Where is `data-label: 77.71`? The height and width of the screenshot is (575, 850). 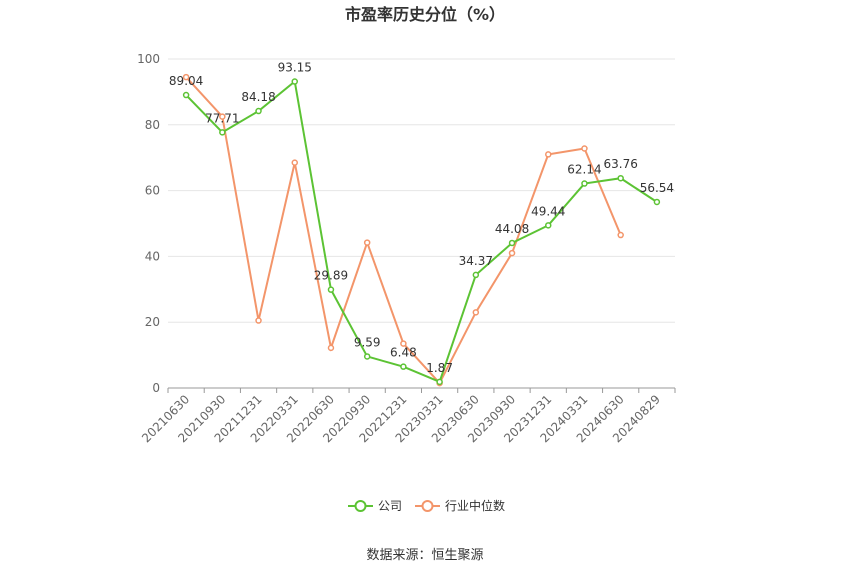
data-label: 77.71 is located at coordinates (222, 118).